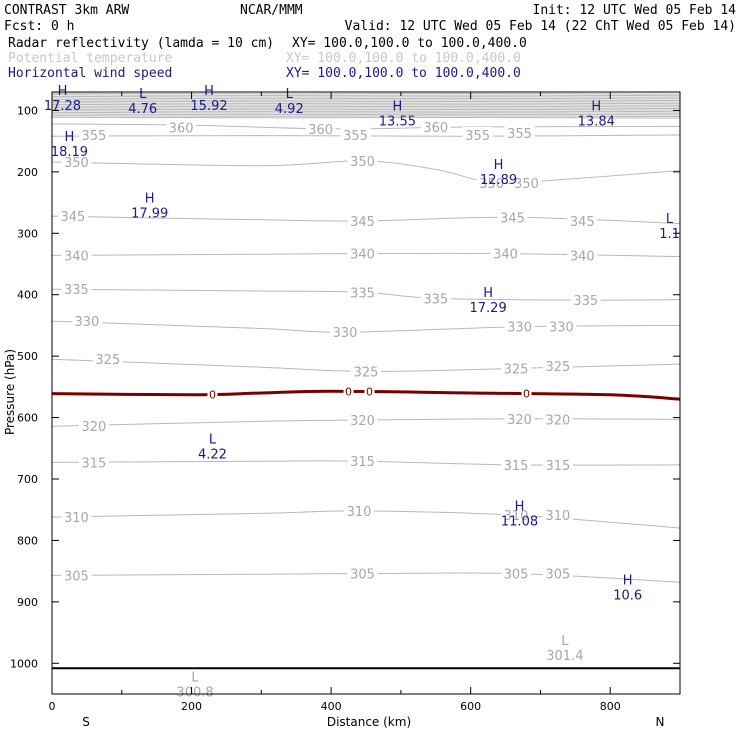  Describe the element at coordinates (403, 58) in the screenshot. I see `field-2-xy: XY= 100.0,100.0 to 100.0,400.0` at that location.